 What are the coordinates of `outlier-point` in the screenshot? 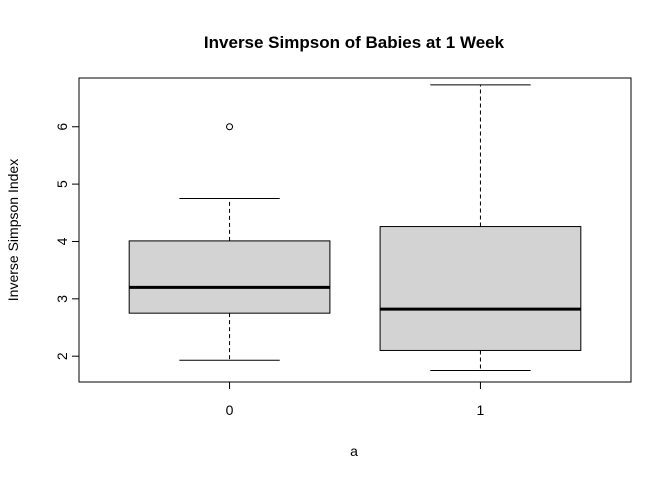 It's located at (230, 127).